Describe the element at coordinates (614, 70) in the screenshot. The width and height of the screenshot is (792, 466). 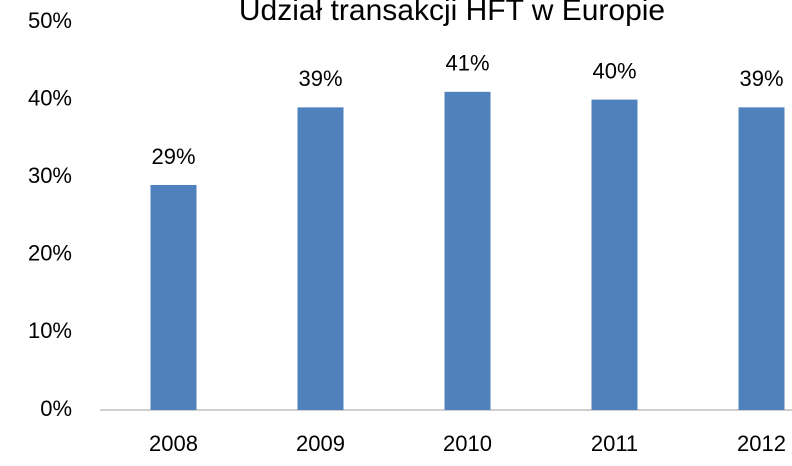
I see `data-label: 40%` at that location.